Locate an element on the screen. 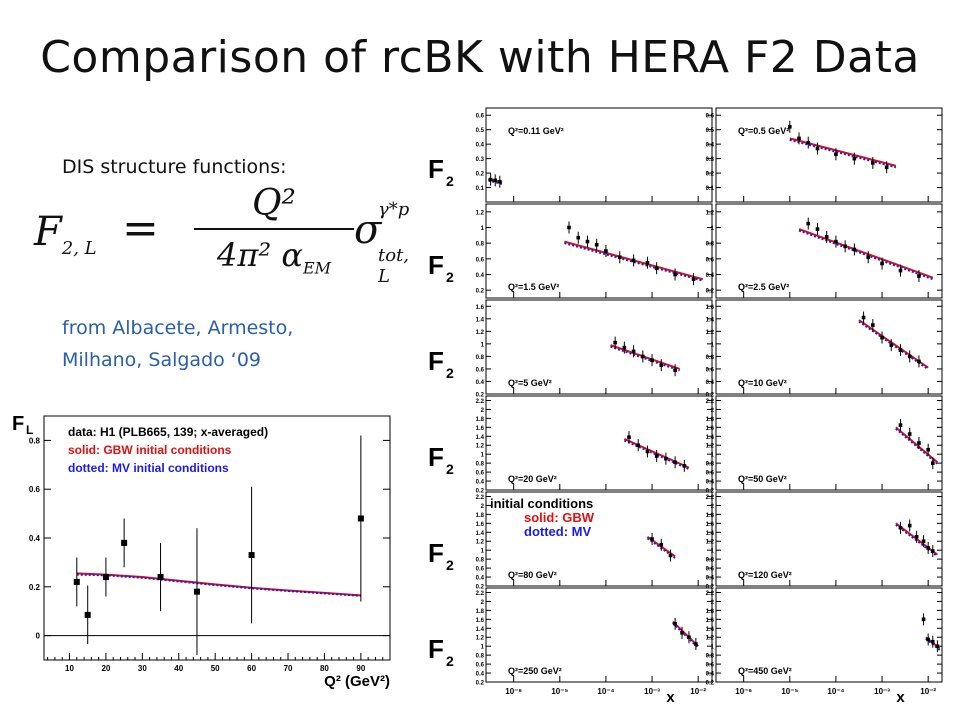 The width and height of the screenshot is (960, 720). fl-data-point is located at coordinates (196, 591).